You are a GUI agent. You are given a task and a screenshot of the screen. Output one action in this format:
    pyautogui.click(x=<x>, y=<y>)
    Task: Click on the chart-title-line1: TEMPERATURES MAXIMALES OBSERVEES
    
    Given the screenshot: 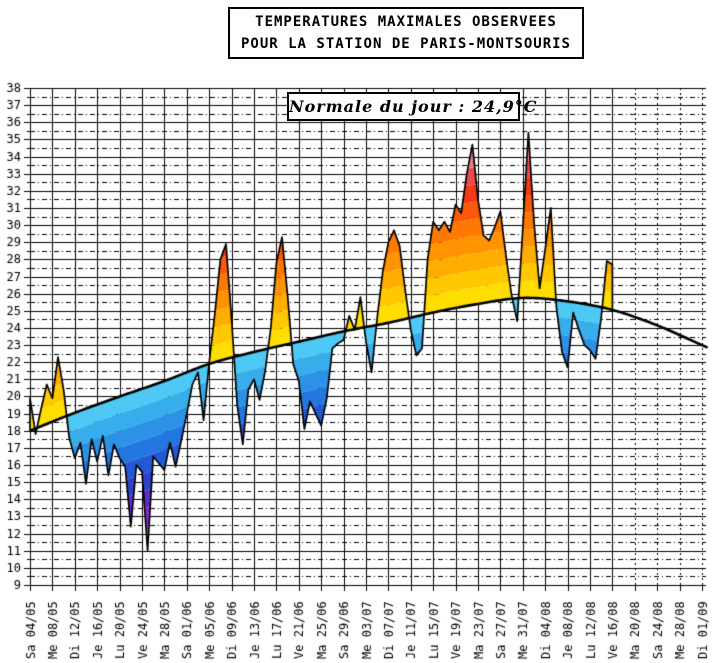 What is the action you would take?
    pyautogui.click(x=406, y=22)
    